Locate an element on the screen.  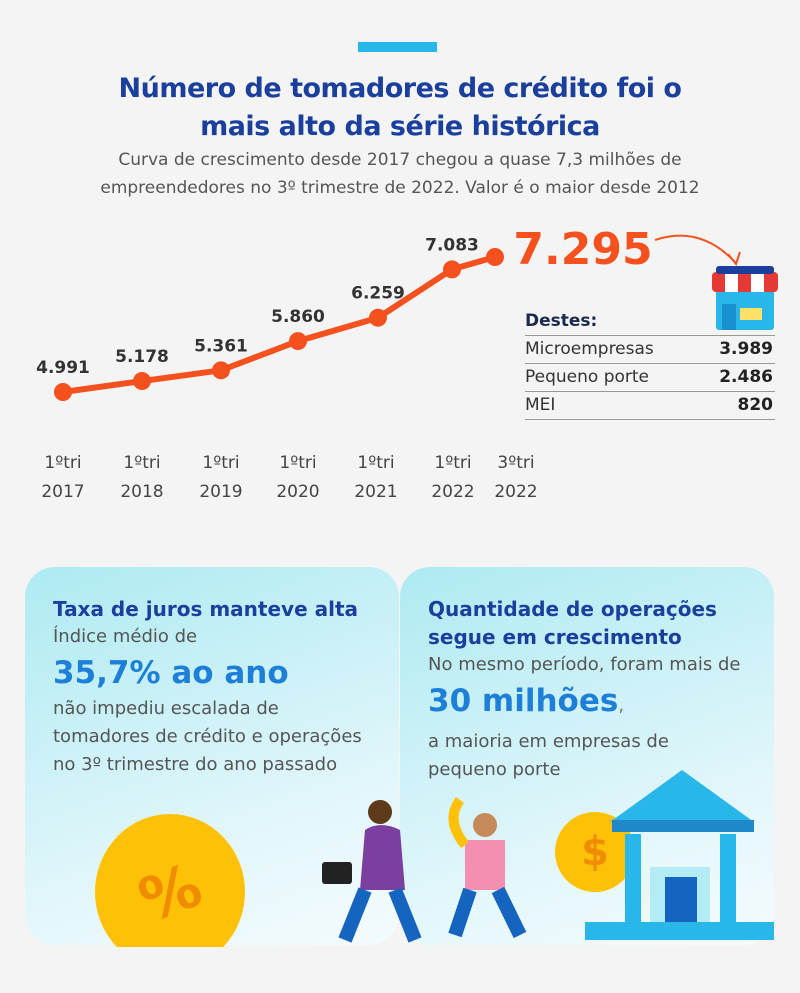
value-label: 5.361 is located at coordinates (221, 346).